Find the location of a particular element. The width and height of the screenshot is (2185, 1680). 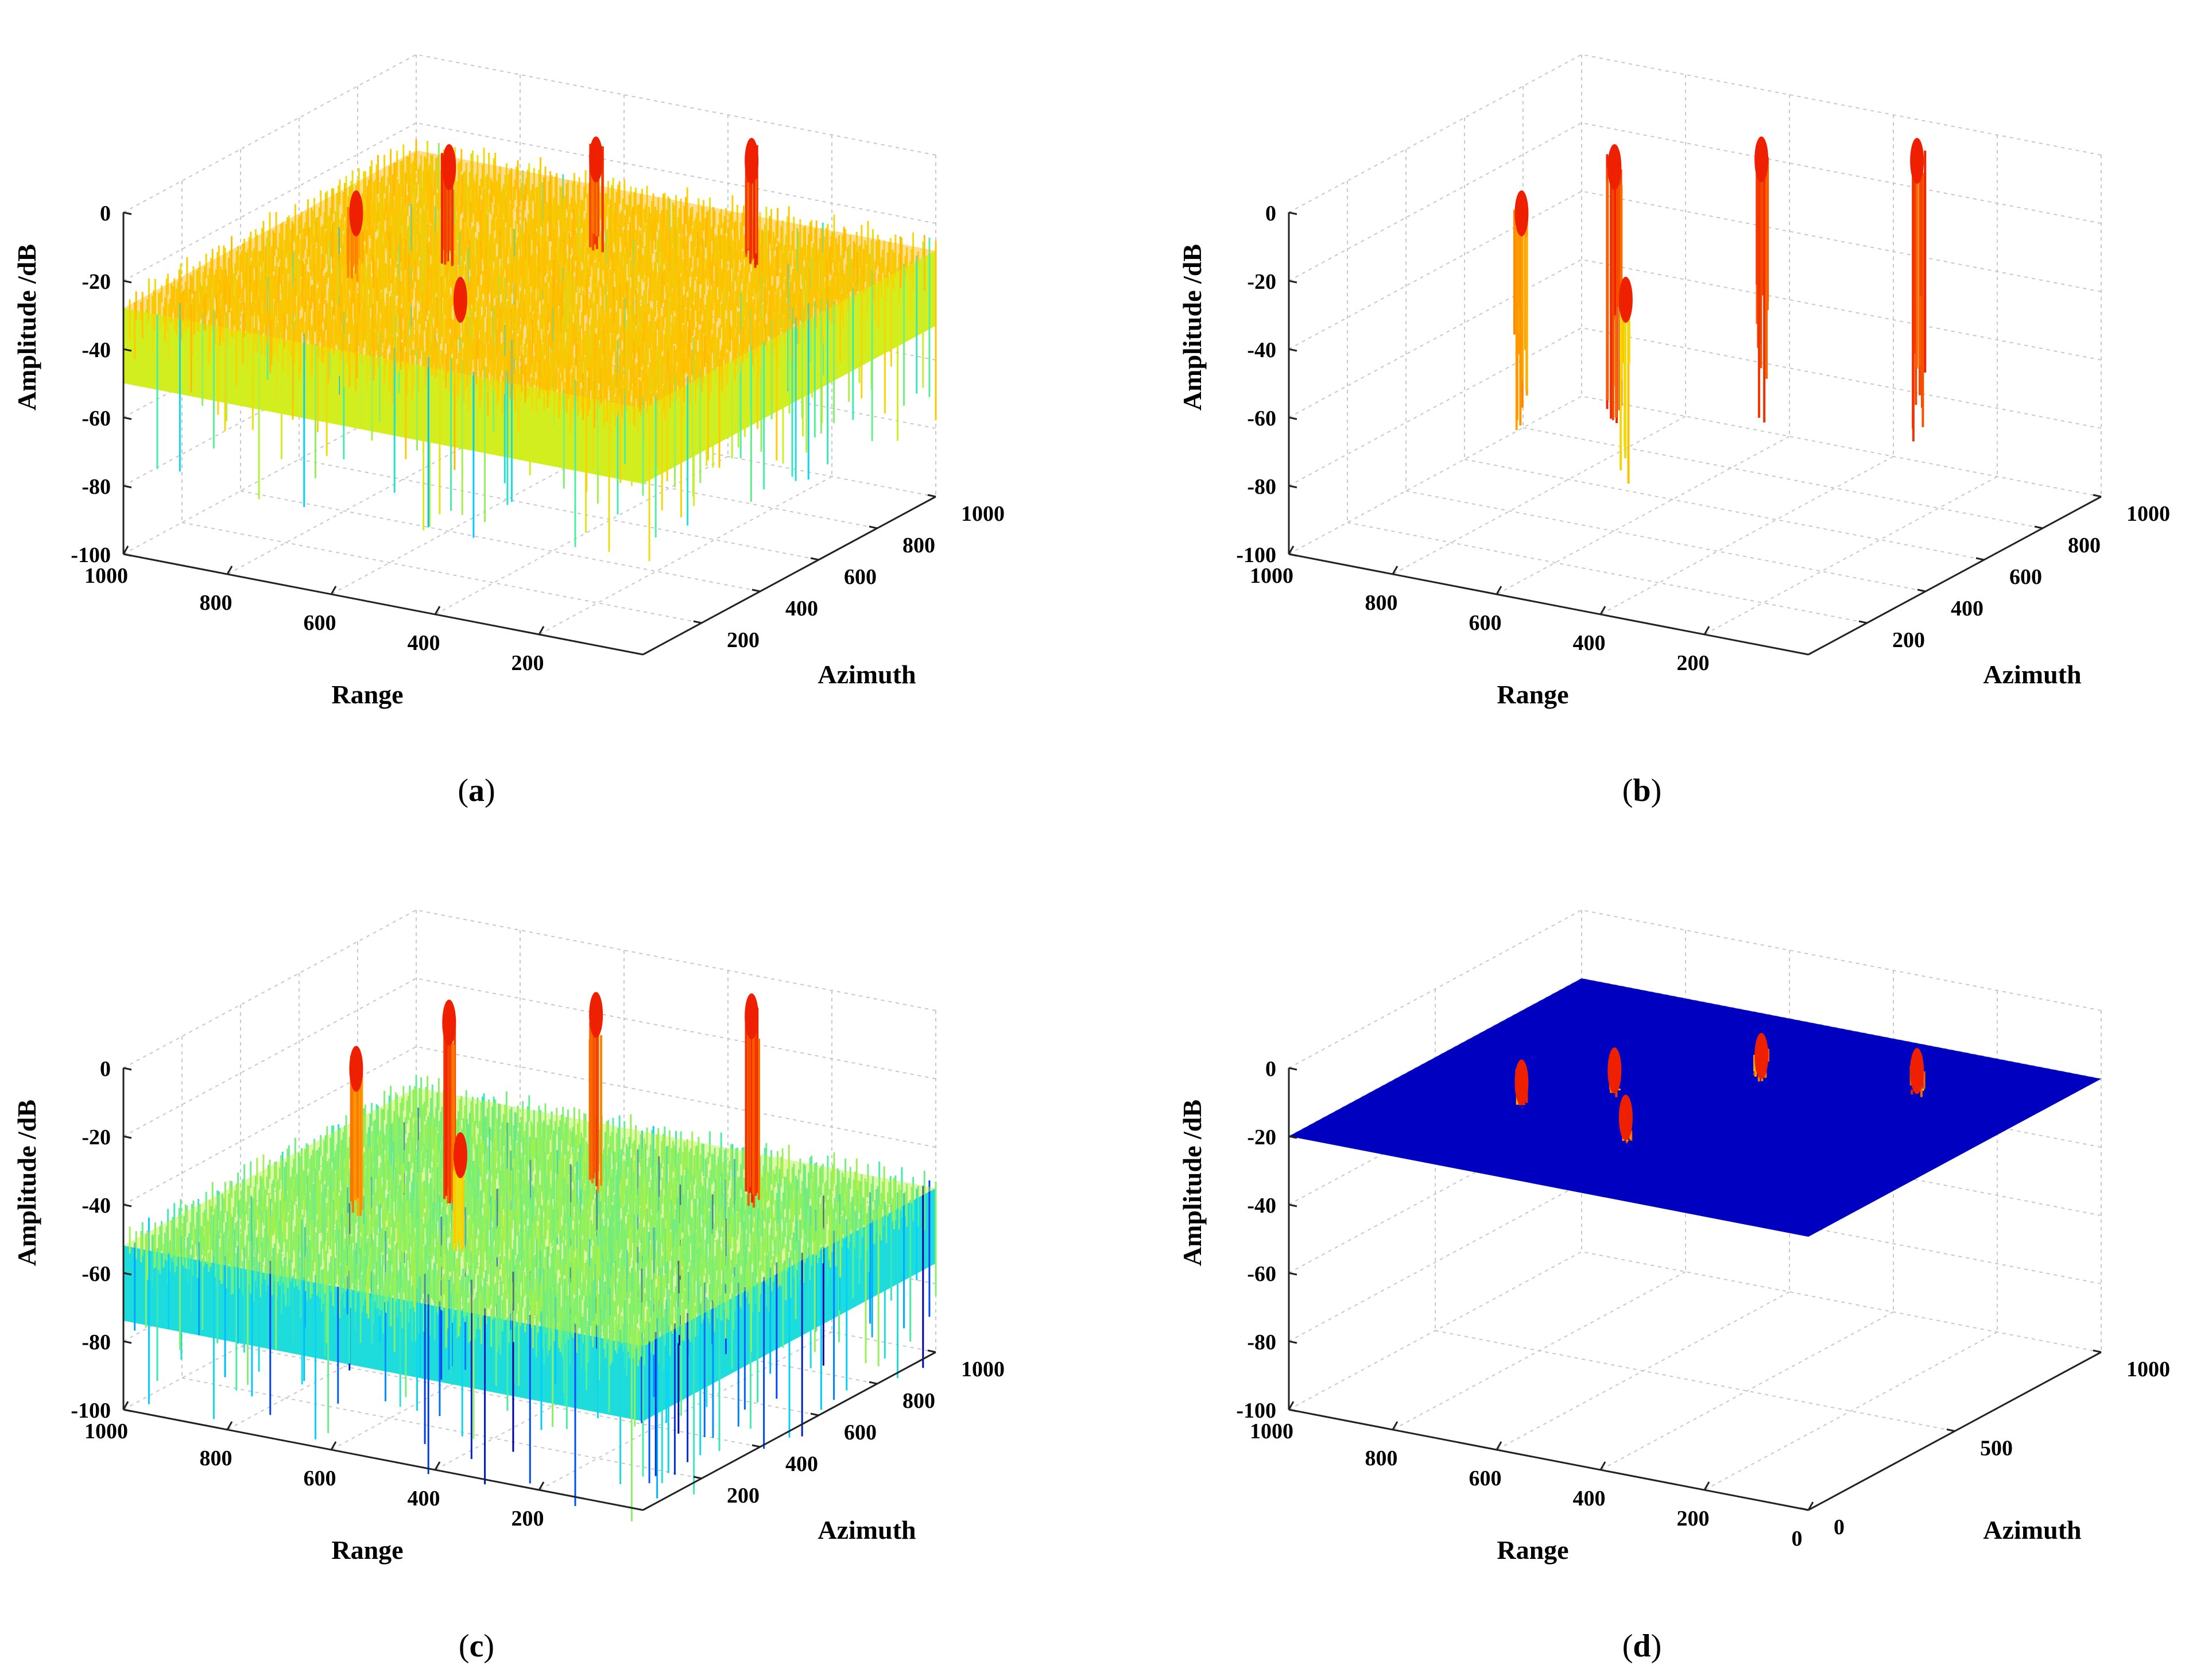

panel-caption: (b) is located at coordinates (1641, 791).